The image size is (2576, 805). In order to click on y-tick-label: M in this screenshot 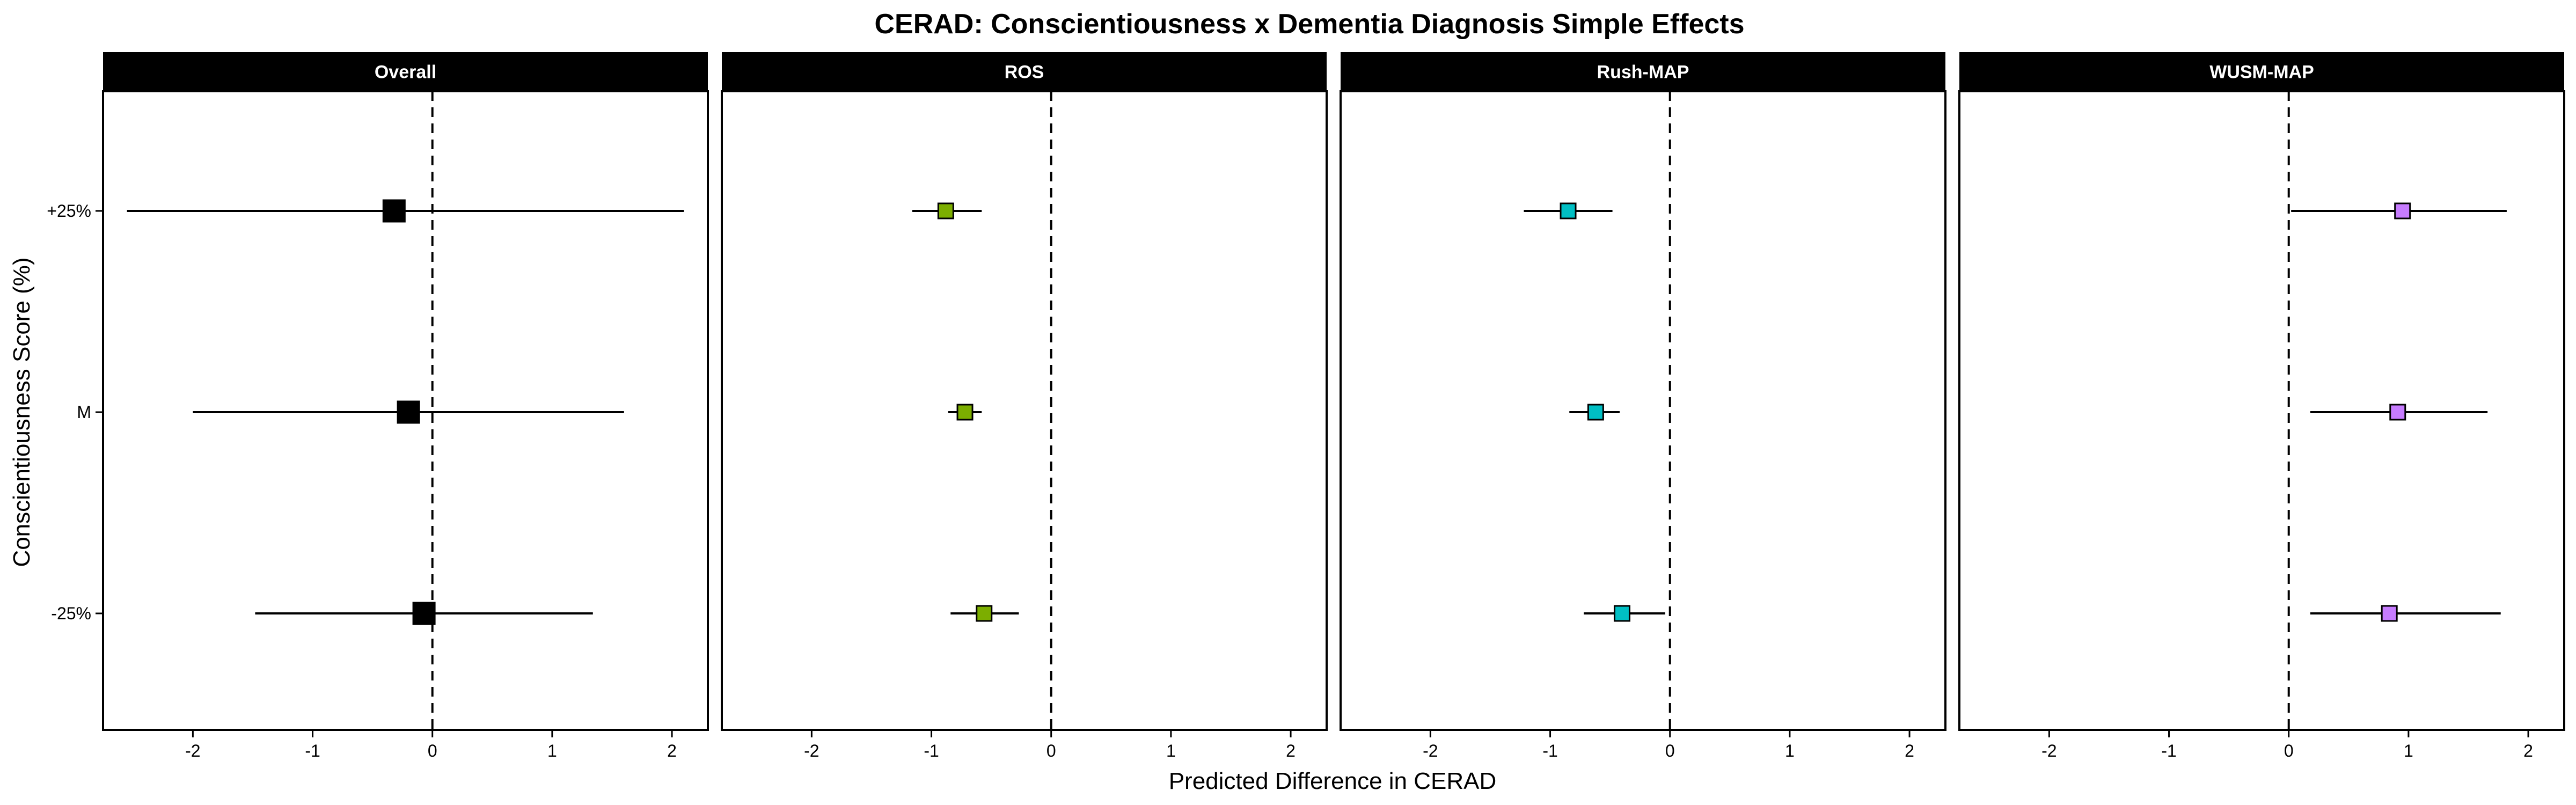, I will do `click(84, 412)`.